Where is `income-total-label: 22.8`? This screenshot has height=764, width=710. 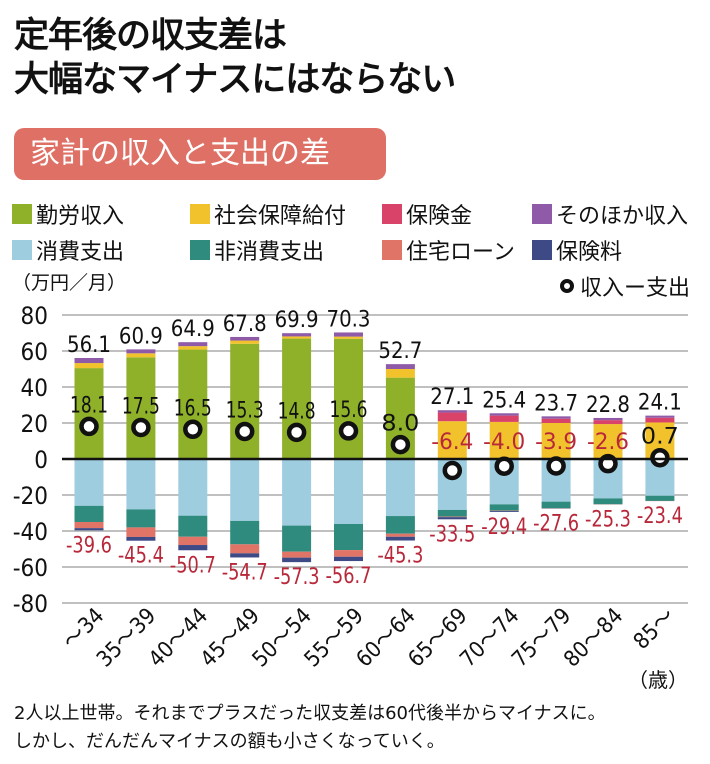 income-total-label: 22.8 is located at coordinates (608, 405).